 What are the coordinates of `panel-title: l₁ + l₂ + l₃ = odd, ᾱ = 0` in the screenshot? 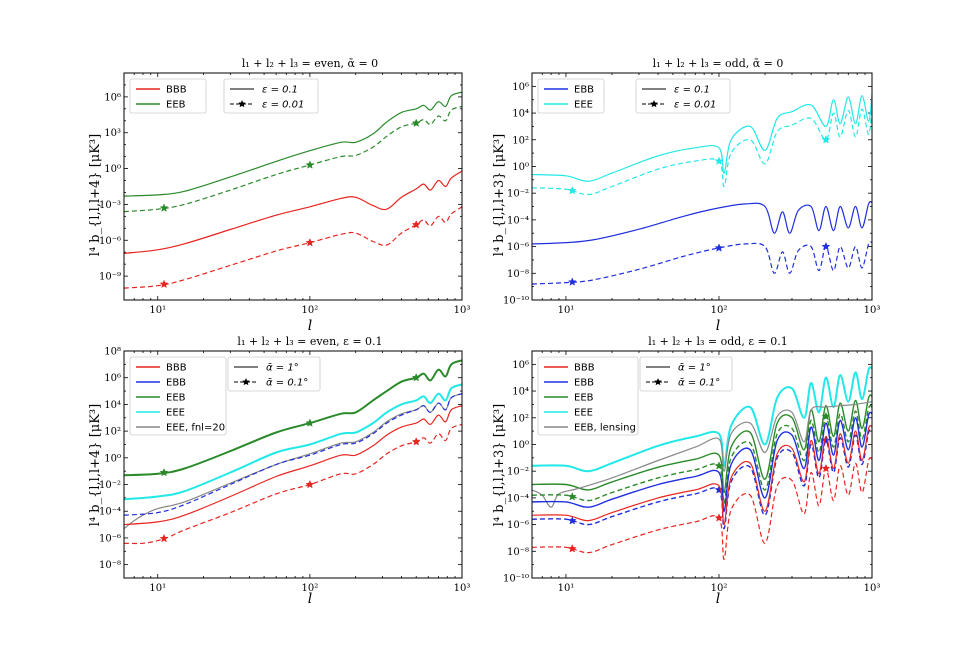 It's located at (718, 63).